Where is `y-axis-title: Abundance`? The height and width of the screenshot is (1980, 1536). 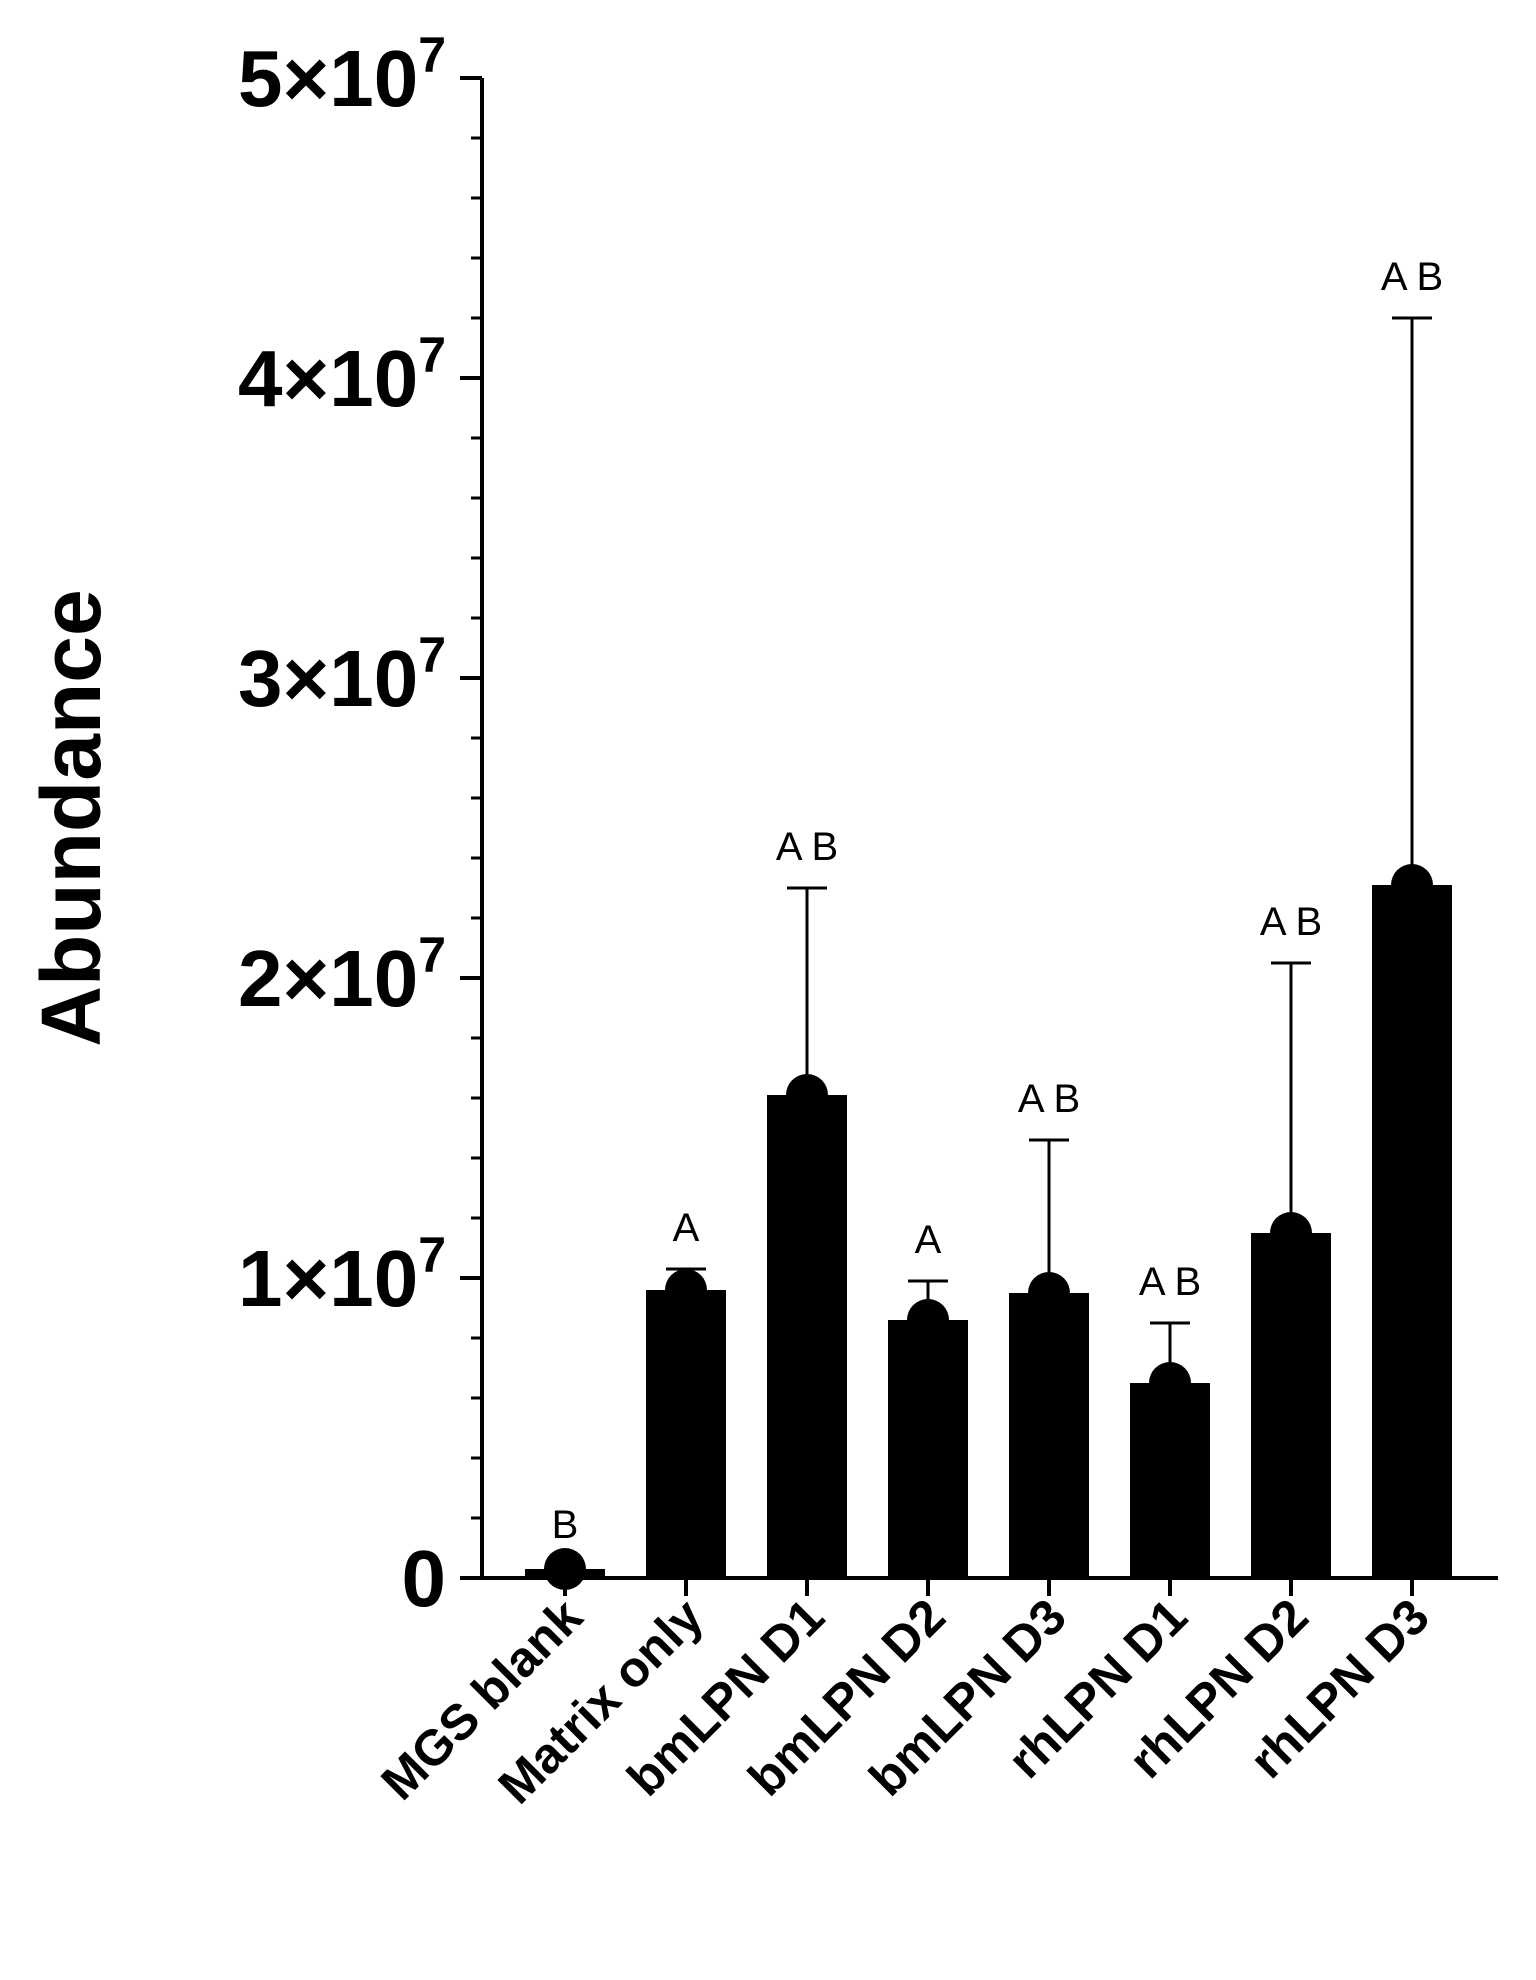 y-axis-title: Abundance is located at coordinates (71, 817).